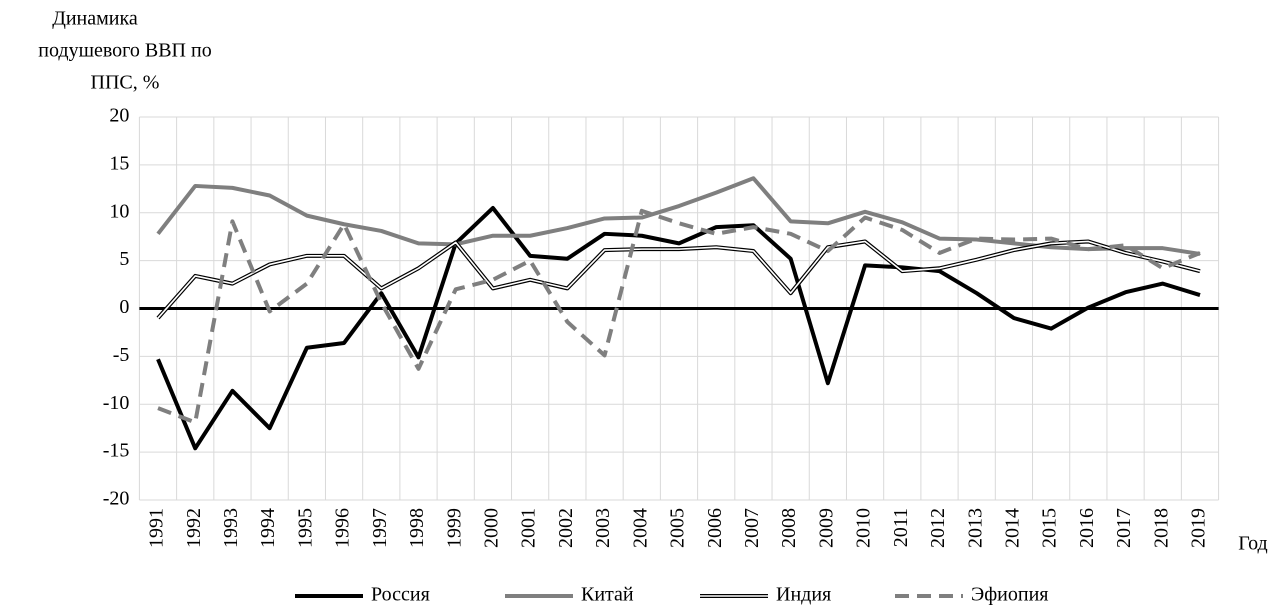 This screenshot has width=1277, height=608. I want to click on x-tick-label: 2001, so click(529, 528).